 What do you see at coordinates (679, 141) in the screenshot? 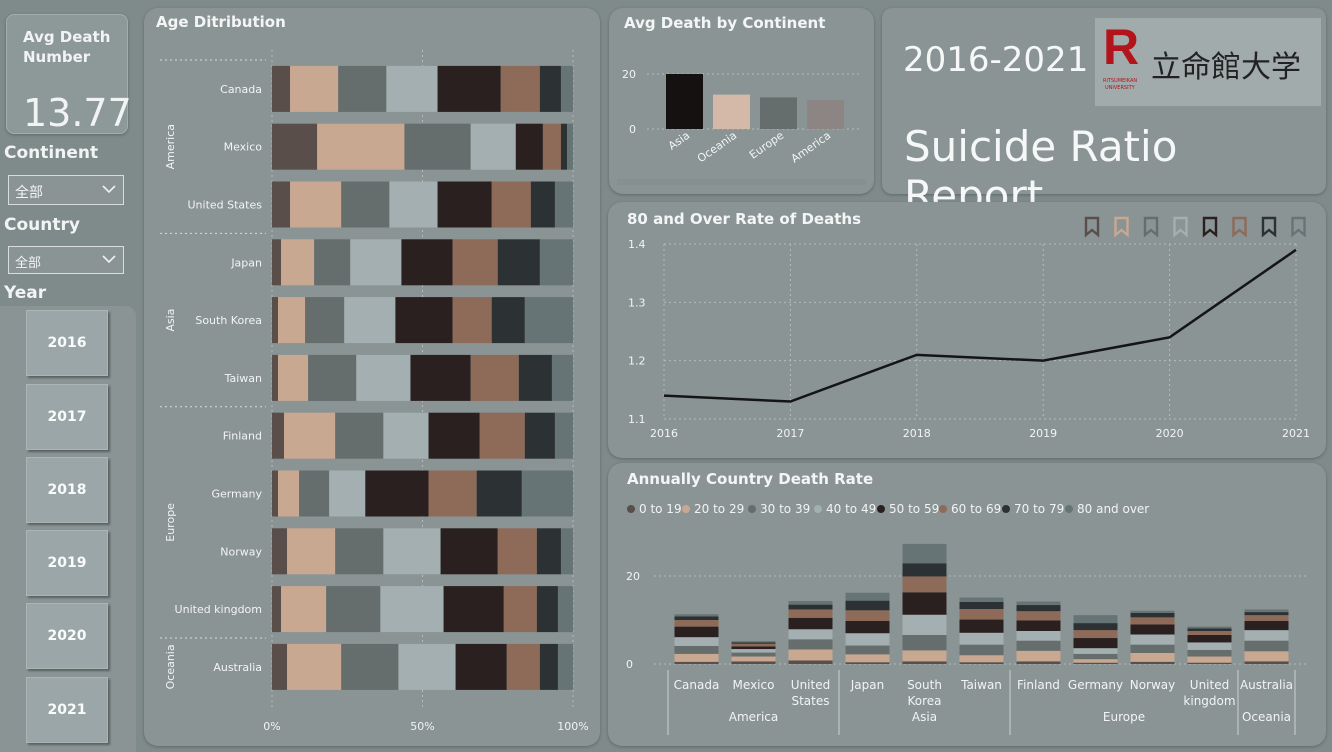
I see `continent-label: Asia` at bounding box center [679, 141].